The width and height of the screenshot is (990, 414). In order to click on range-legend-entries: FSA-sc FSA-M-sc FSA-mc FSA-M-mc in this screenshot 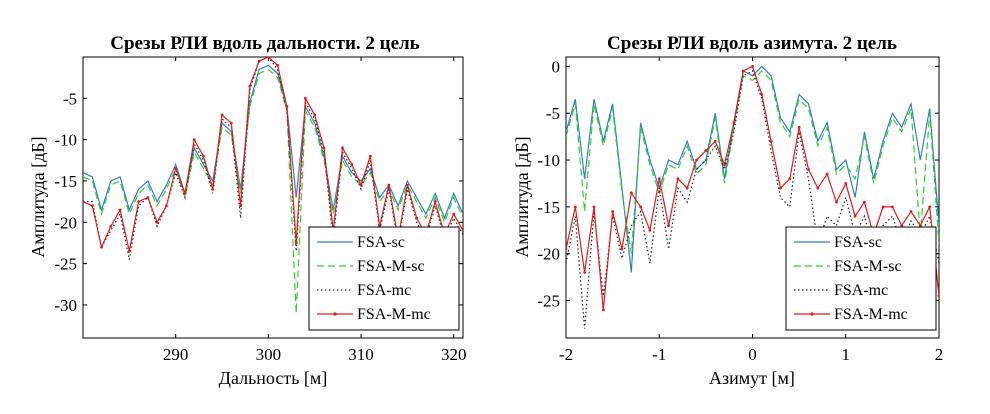, I will do `click(374, 278)`.